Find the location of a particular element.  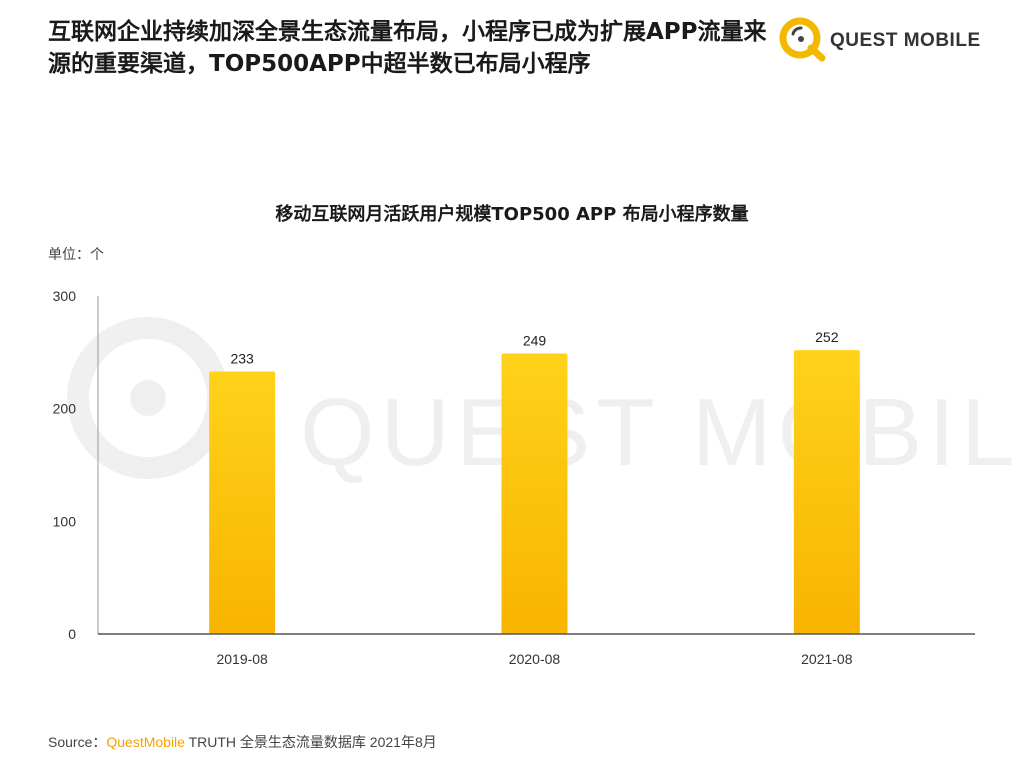

y-tick-label: 100 is located at coordinates (65, 521).